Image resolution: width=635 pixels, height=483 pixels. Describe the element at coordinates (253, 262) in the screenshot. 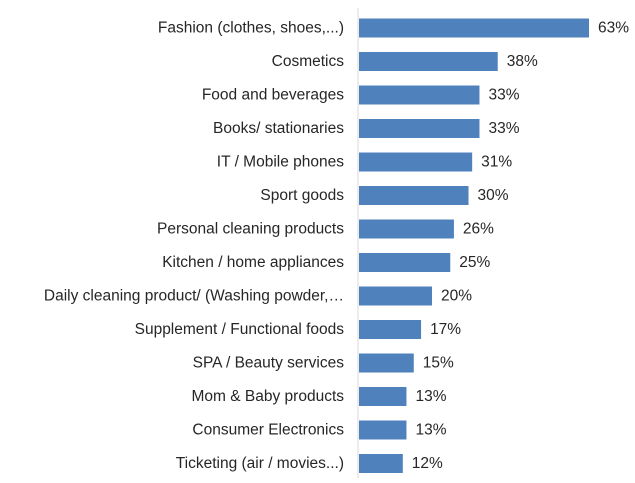

I see `category-label: Kitchen / home appliances` at that location.